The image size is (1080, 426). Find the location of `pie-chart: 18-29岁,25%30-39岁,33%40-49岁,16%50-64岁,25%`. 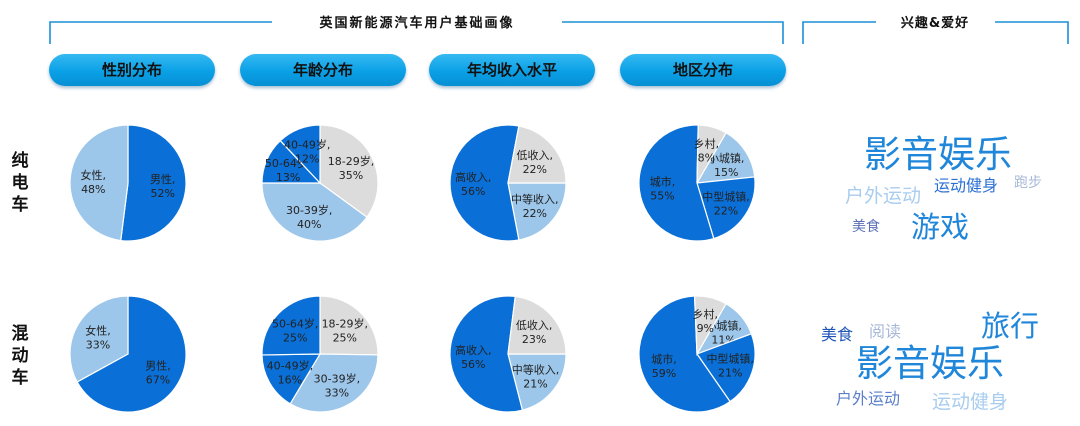

pie-chart: 18-29岁,25%30-39岁,33%40-49岁,16%50-64岁,25% is located at coordinates (320, 354).